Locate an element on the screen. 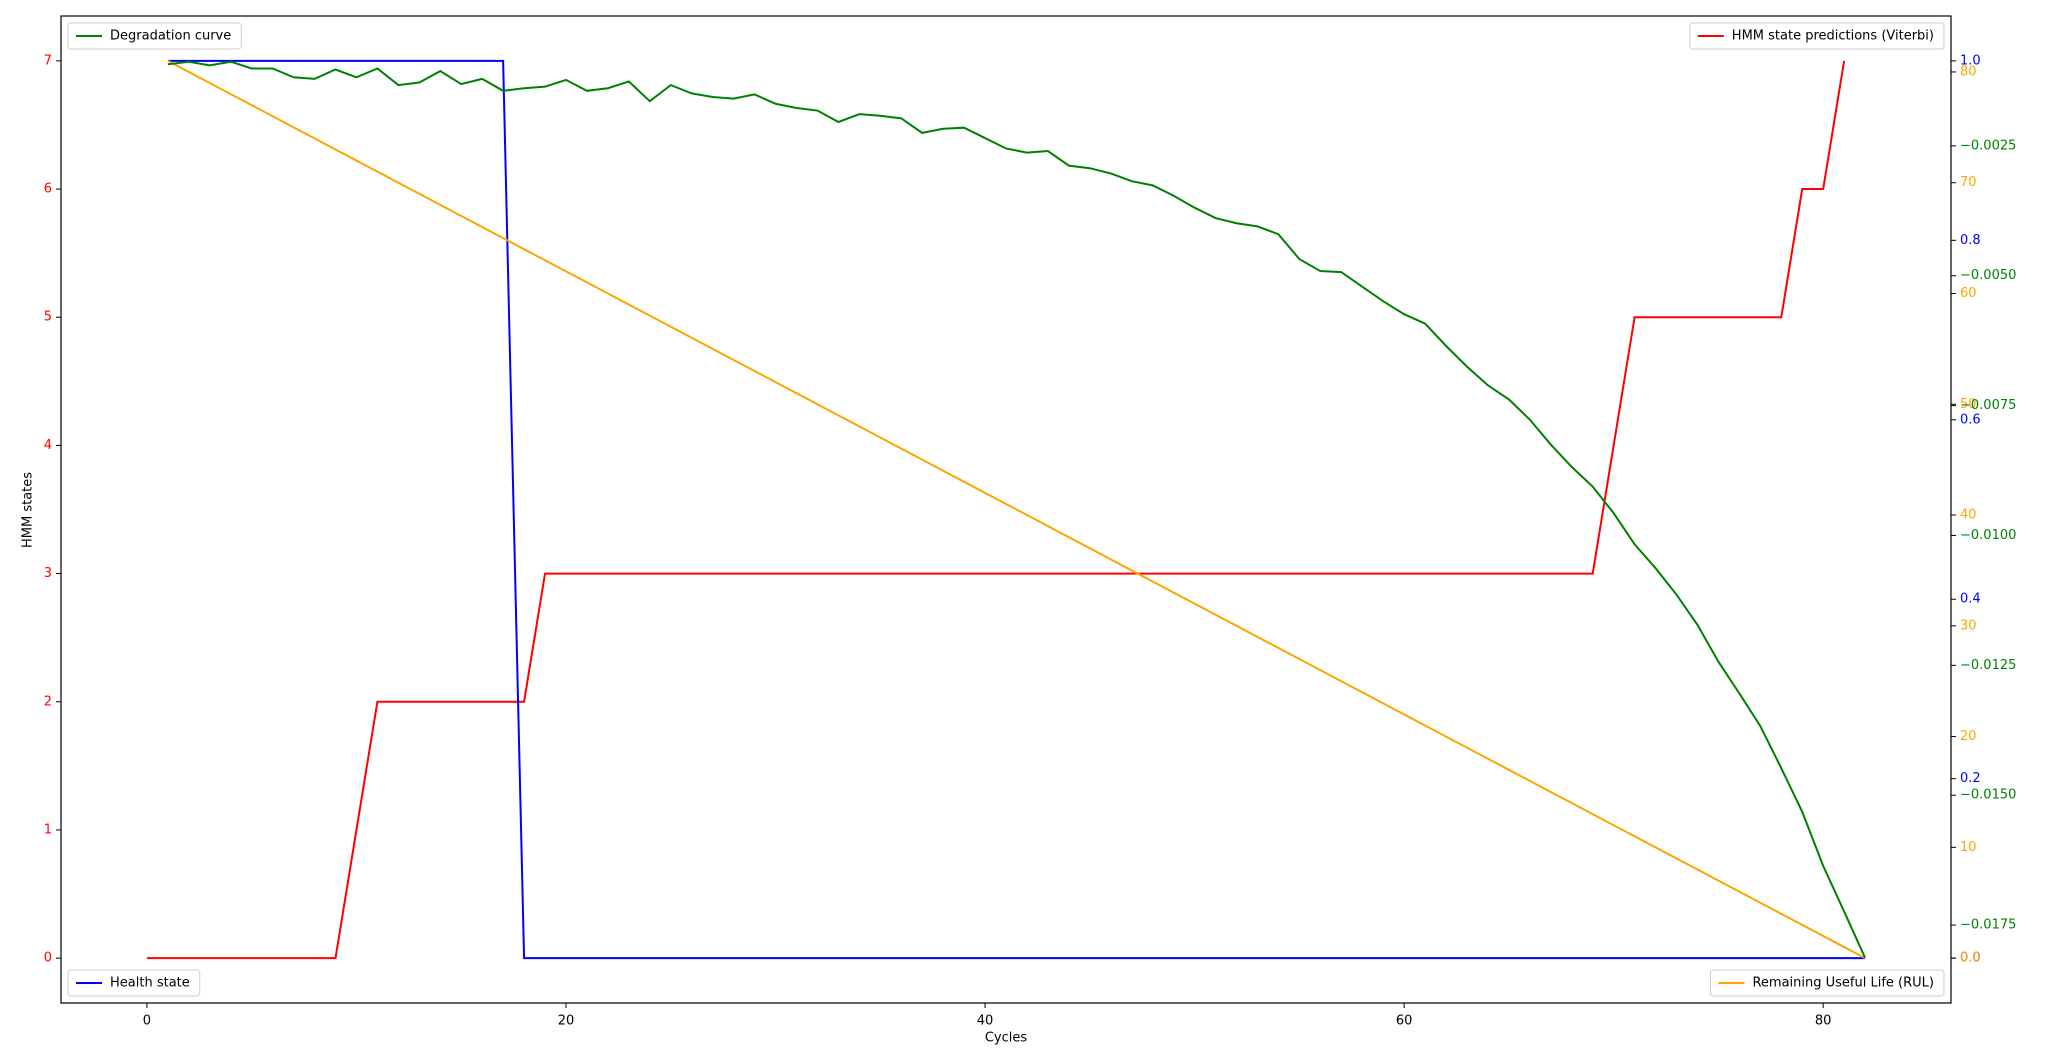 Image resolution: width=2048 pixels, height=1055 pixels. legend: Degradation curve is located at coordinates (154, 36).